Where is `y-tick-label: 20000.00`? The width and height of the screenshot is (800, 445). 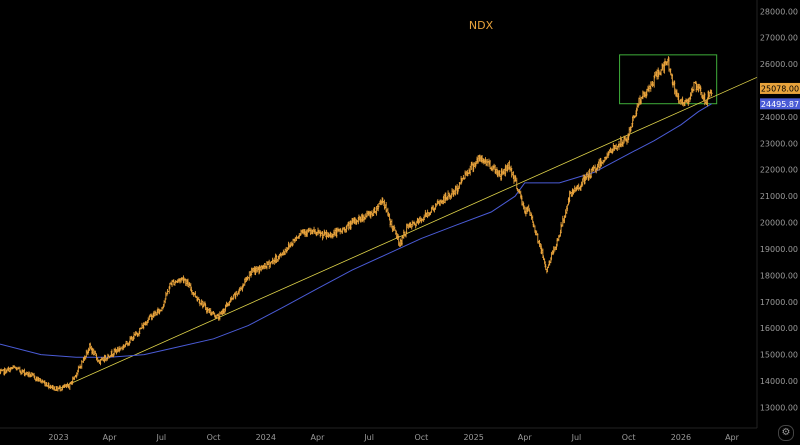
y-tick-label: 20000.00 is located at coordinates (779, 223).